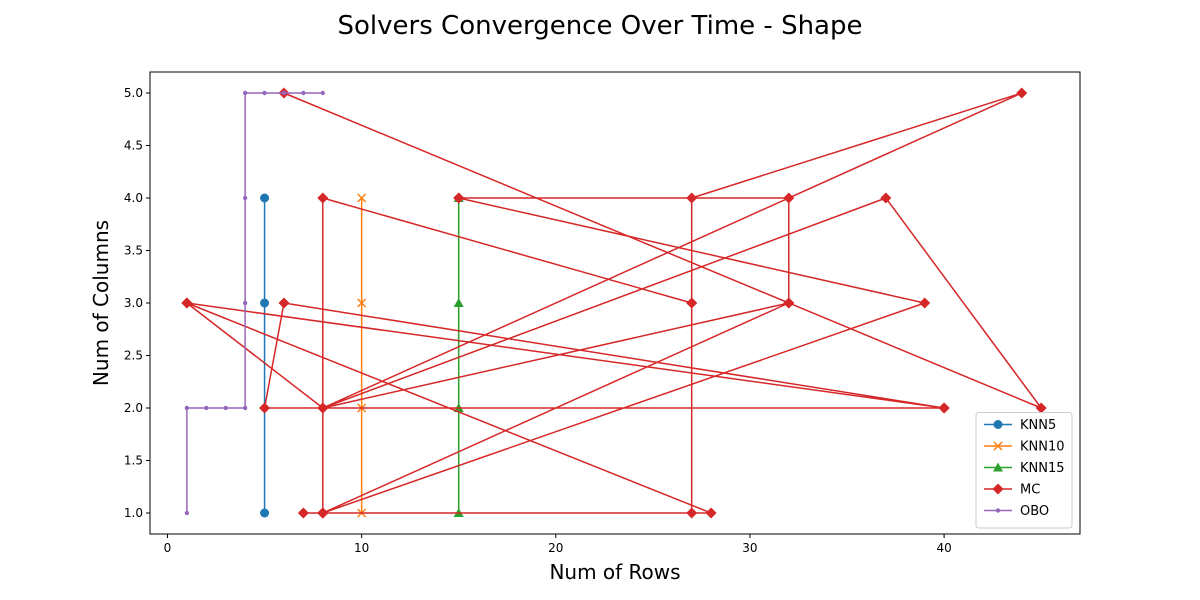 The image size is (1200, 600). Describe the element at coordinates (1030, 490) in the screenshot. I see `legend-label: MC` at that location.